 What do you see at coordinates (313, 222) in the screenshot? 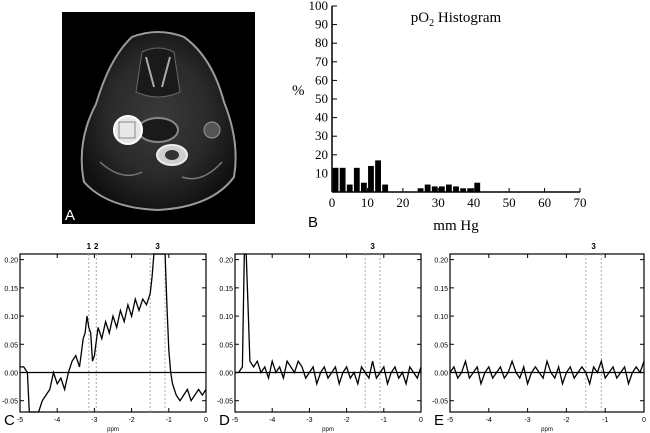
I see `panel-letter-b: B` at bounding box center [313, 222].